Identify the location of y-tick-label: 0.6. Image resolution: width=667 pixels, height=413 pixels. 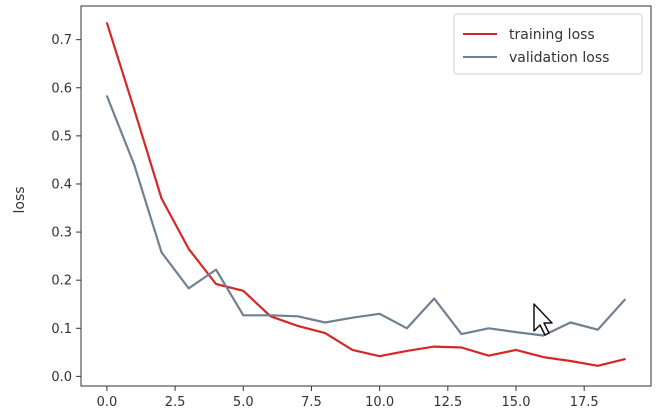
(61, 88).